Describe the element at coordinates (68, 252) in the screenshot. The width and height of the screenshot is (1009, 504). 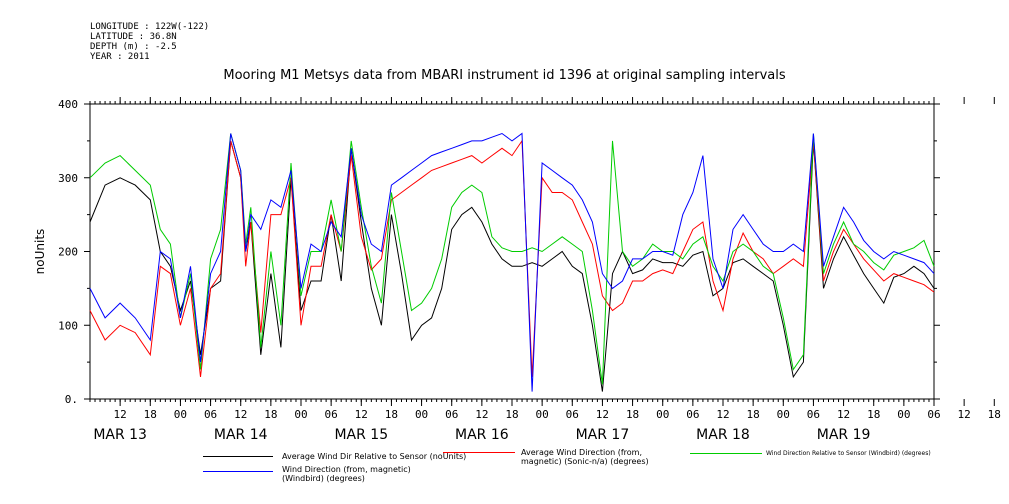
I see `y-tick-label: 200` at that location.